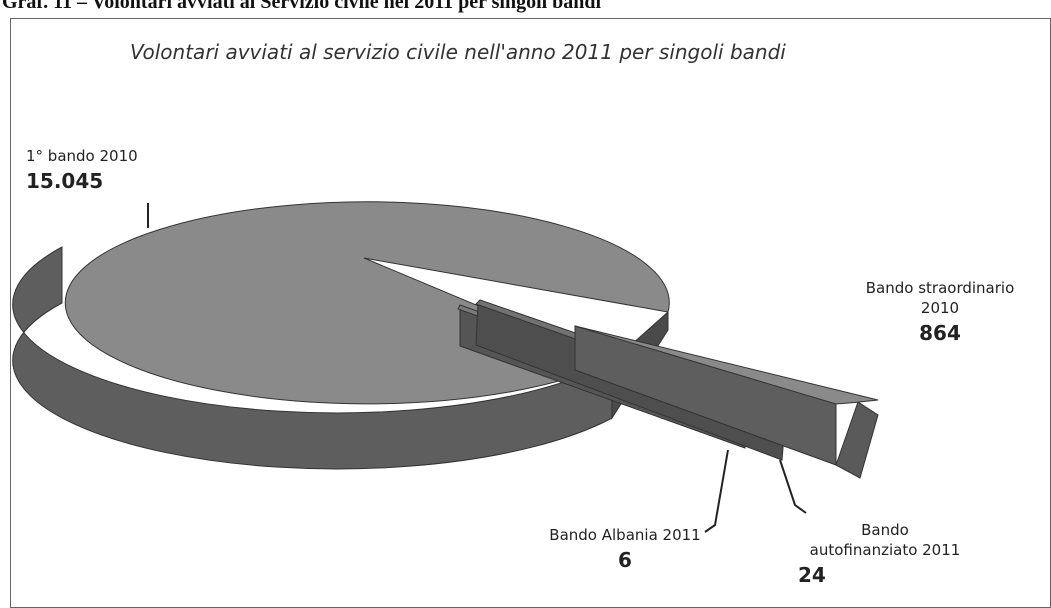  What do you see at coordinates (625, 535) in the screenshot?
I see `slice-label: Bando Albania 2011` at bounding box center [625, 535].